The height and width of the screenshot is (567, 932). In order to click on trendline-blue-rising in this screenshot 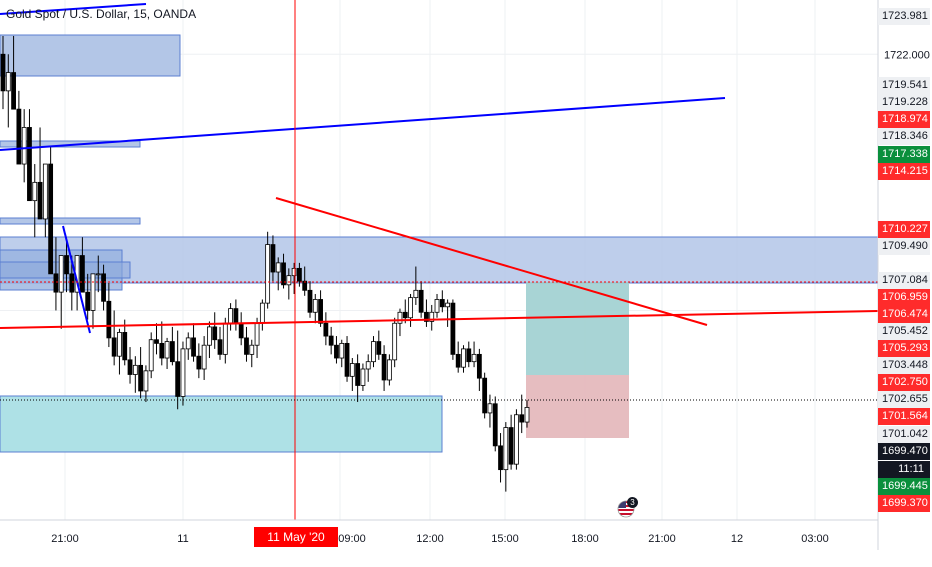, I will do `click(363, 124)`.